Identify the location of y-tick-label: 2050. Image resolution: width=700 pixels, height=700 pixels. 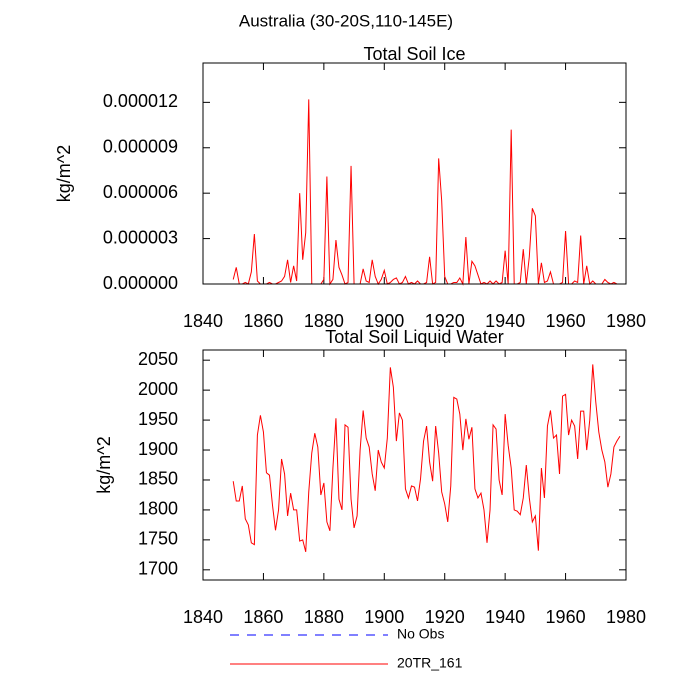
(158, 359).